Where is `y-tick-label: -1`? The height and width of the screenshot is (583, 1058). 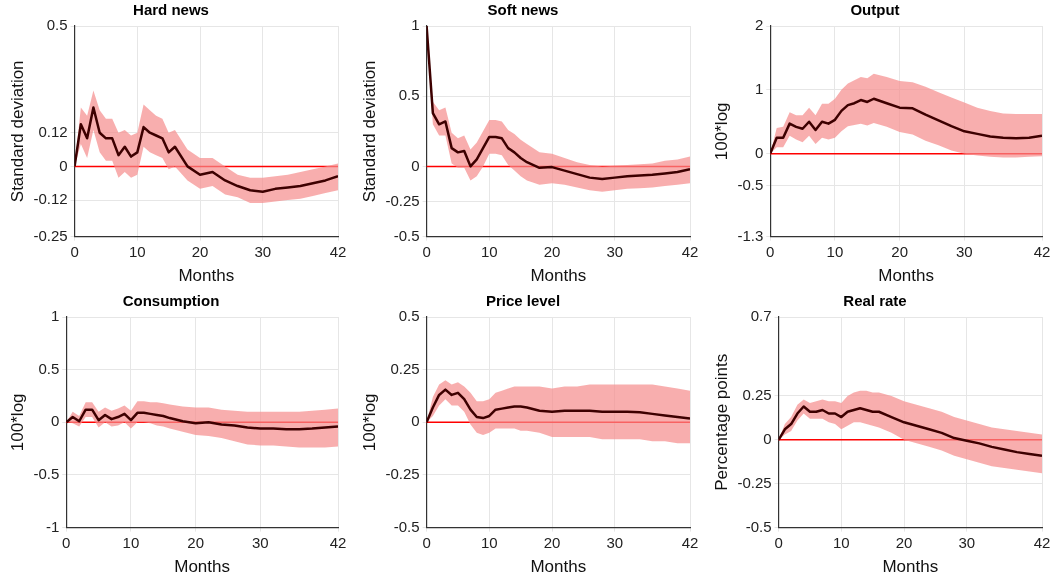
y-tick-label: -1 is located at coordinates (52, 526).